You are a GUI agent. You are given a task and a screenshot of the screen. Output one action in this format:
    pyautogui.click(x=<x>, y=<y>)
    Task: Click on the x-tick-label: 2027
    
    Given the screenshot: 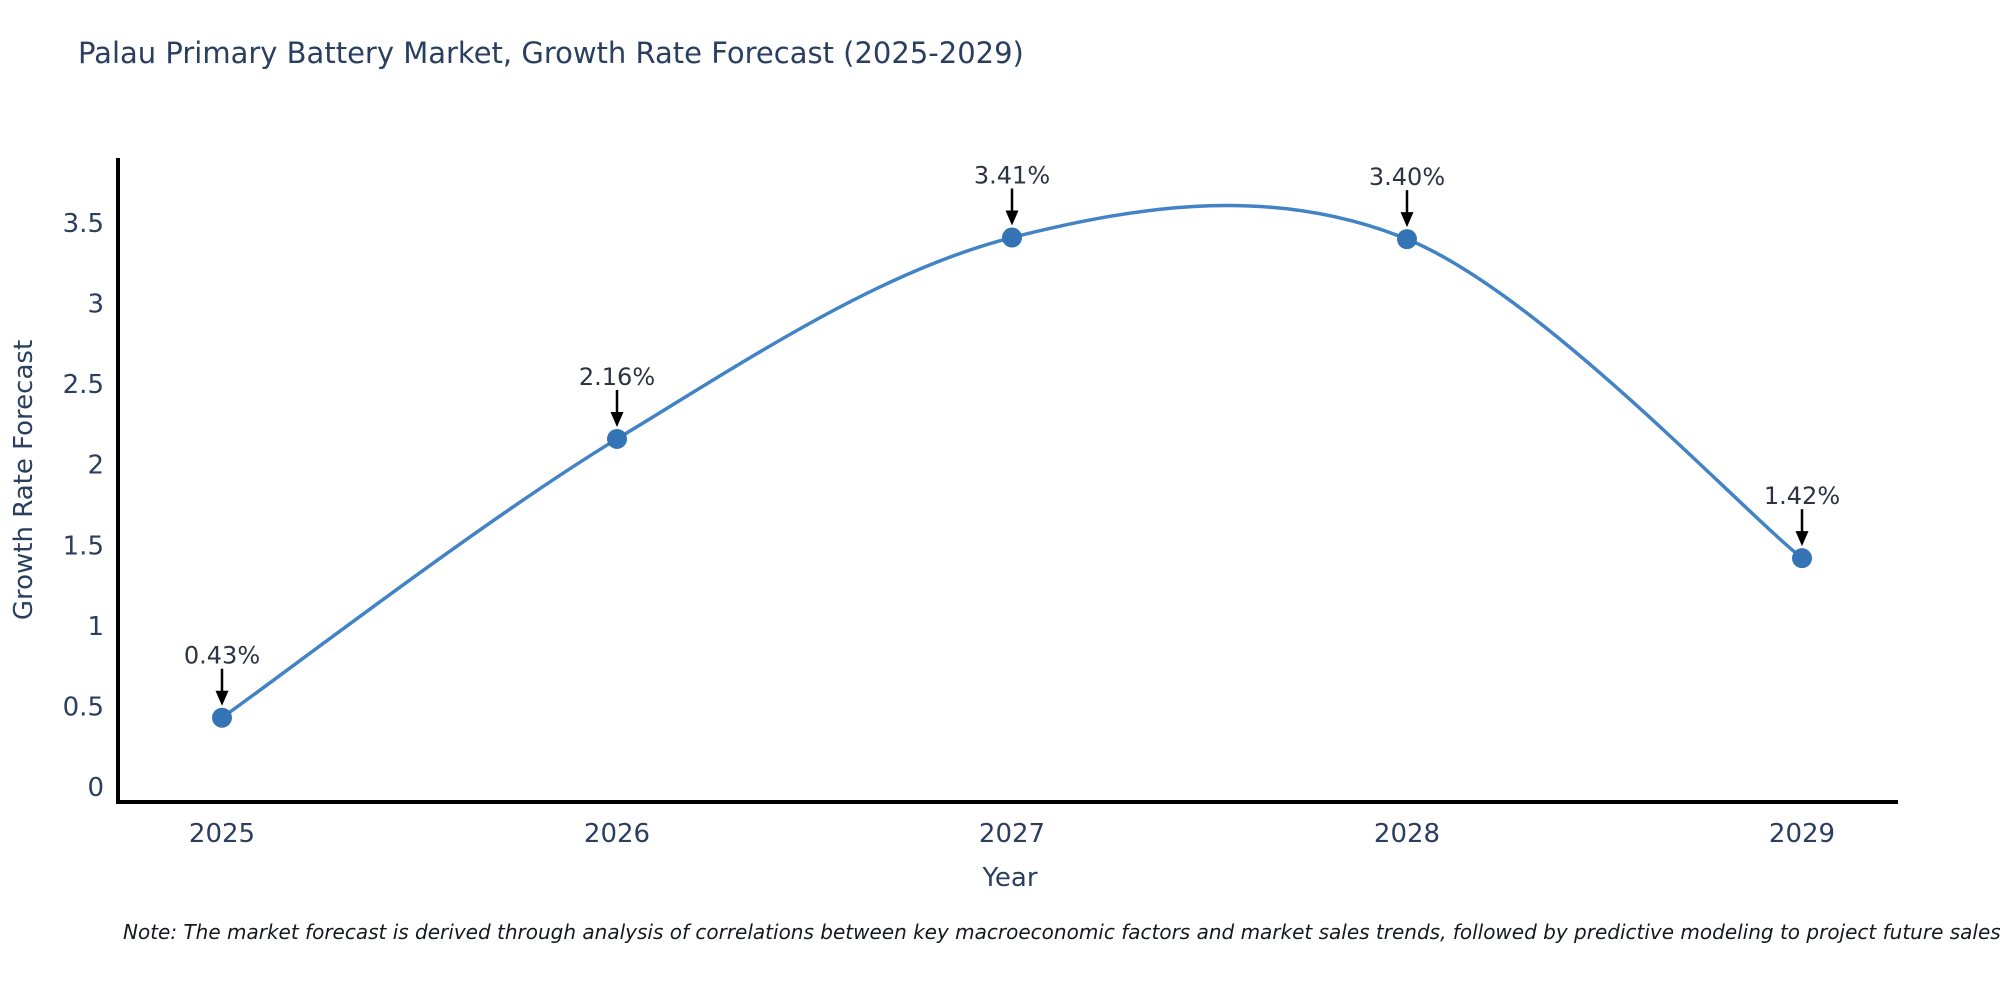 What is the action you would take?
    pyautogui.click(x=1012, y=834)
    